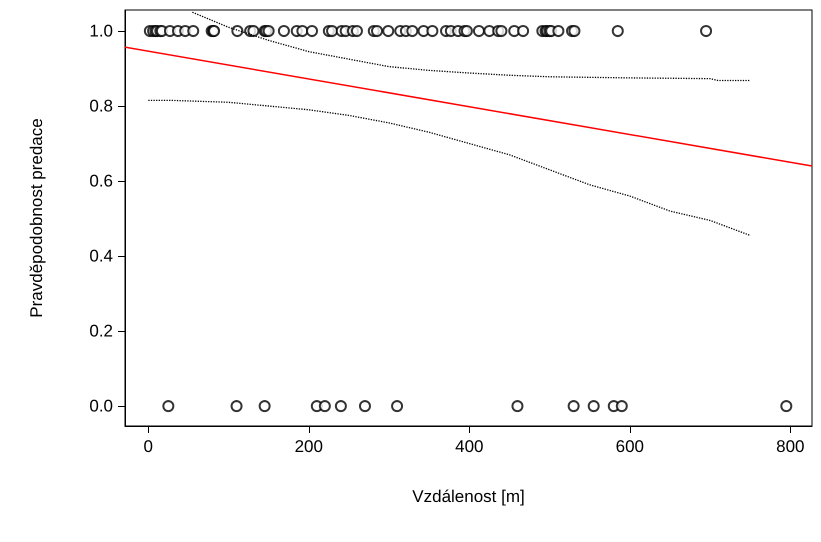  What do you see at coordinates (468, 496) in the screenshot?
I see `x-axis-title: Vzdálenost [m]` at bounding box center [468, 496].